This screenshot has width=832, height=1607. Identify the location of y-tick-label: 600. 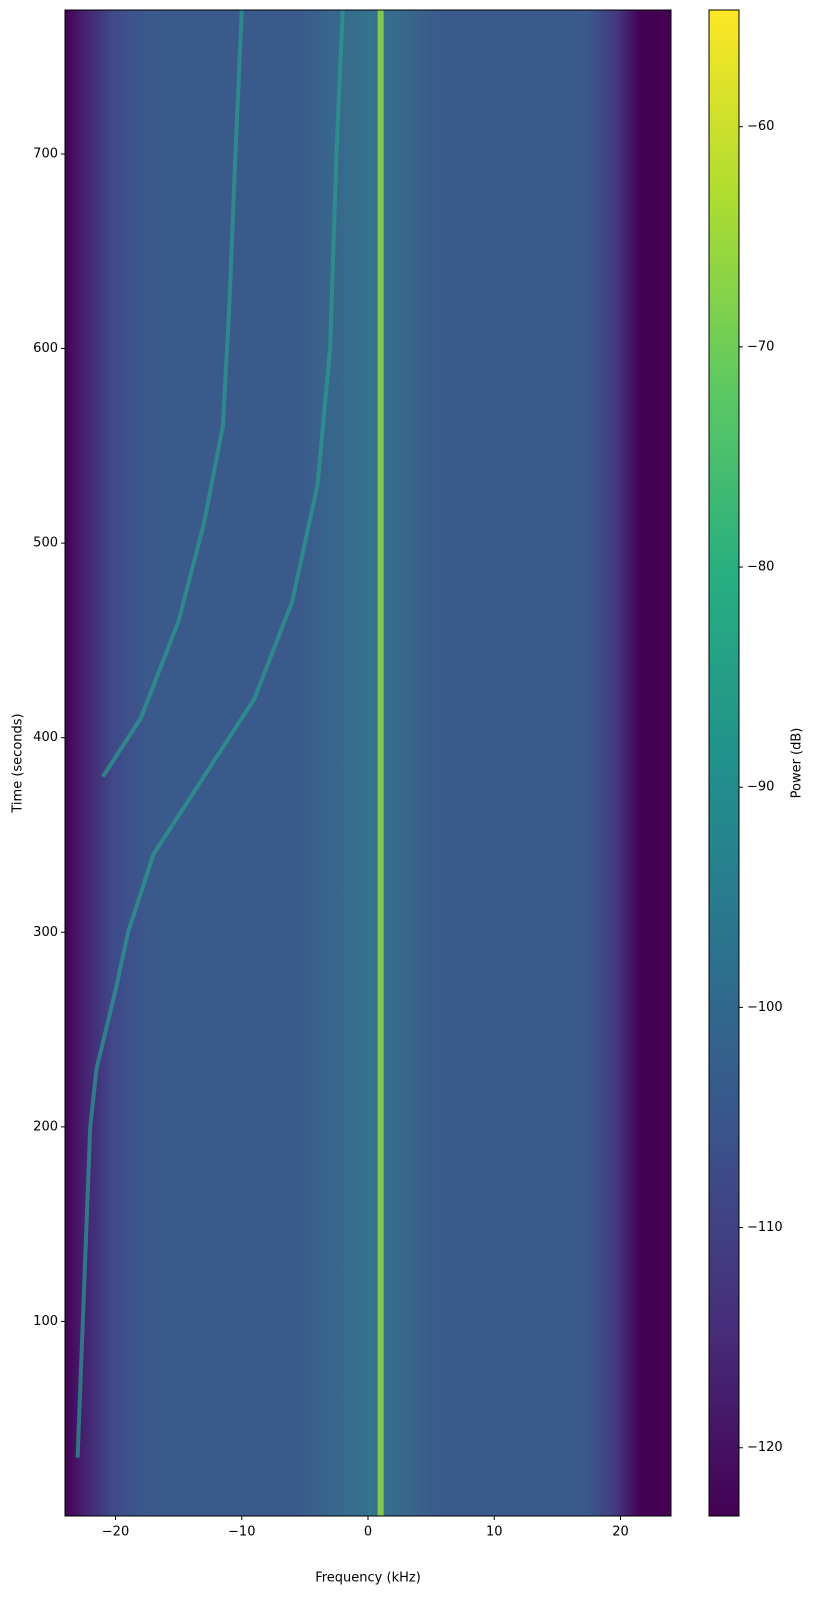
(45, 348).